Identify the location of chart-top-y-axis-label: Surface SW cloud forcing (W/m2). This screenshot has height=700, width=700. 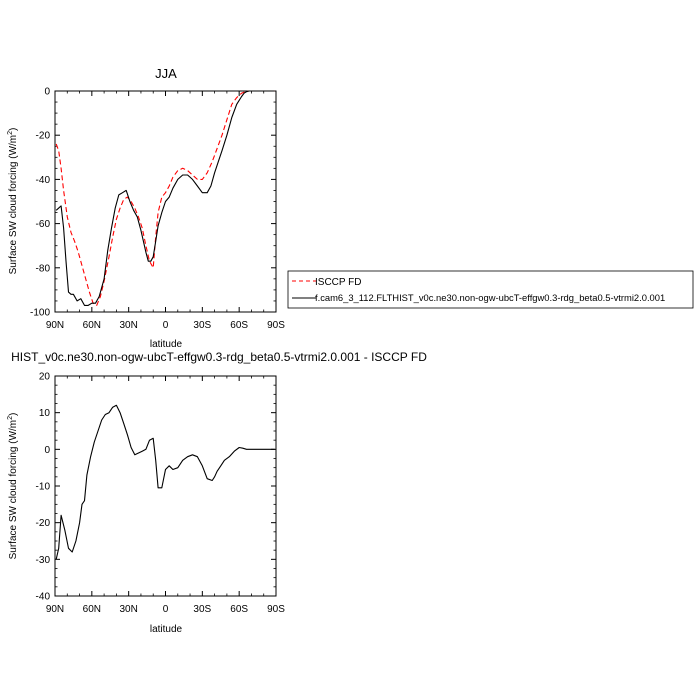
(13, 201).